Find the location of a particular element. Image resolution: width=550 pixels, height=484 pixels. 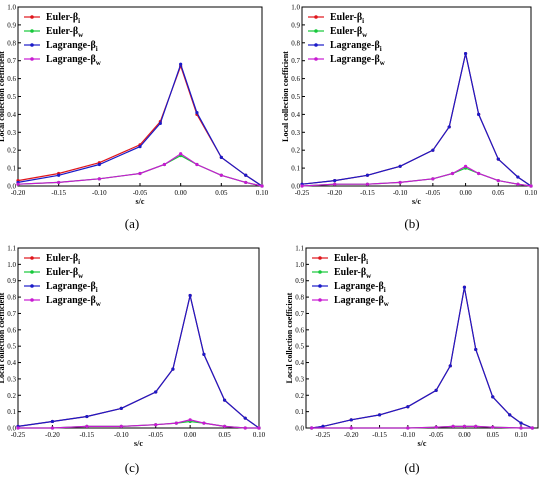

x-tick-label: -0.20 is located at coordinates (52, 435).